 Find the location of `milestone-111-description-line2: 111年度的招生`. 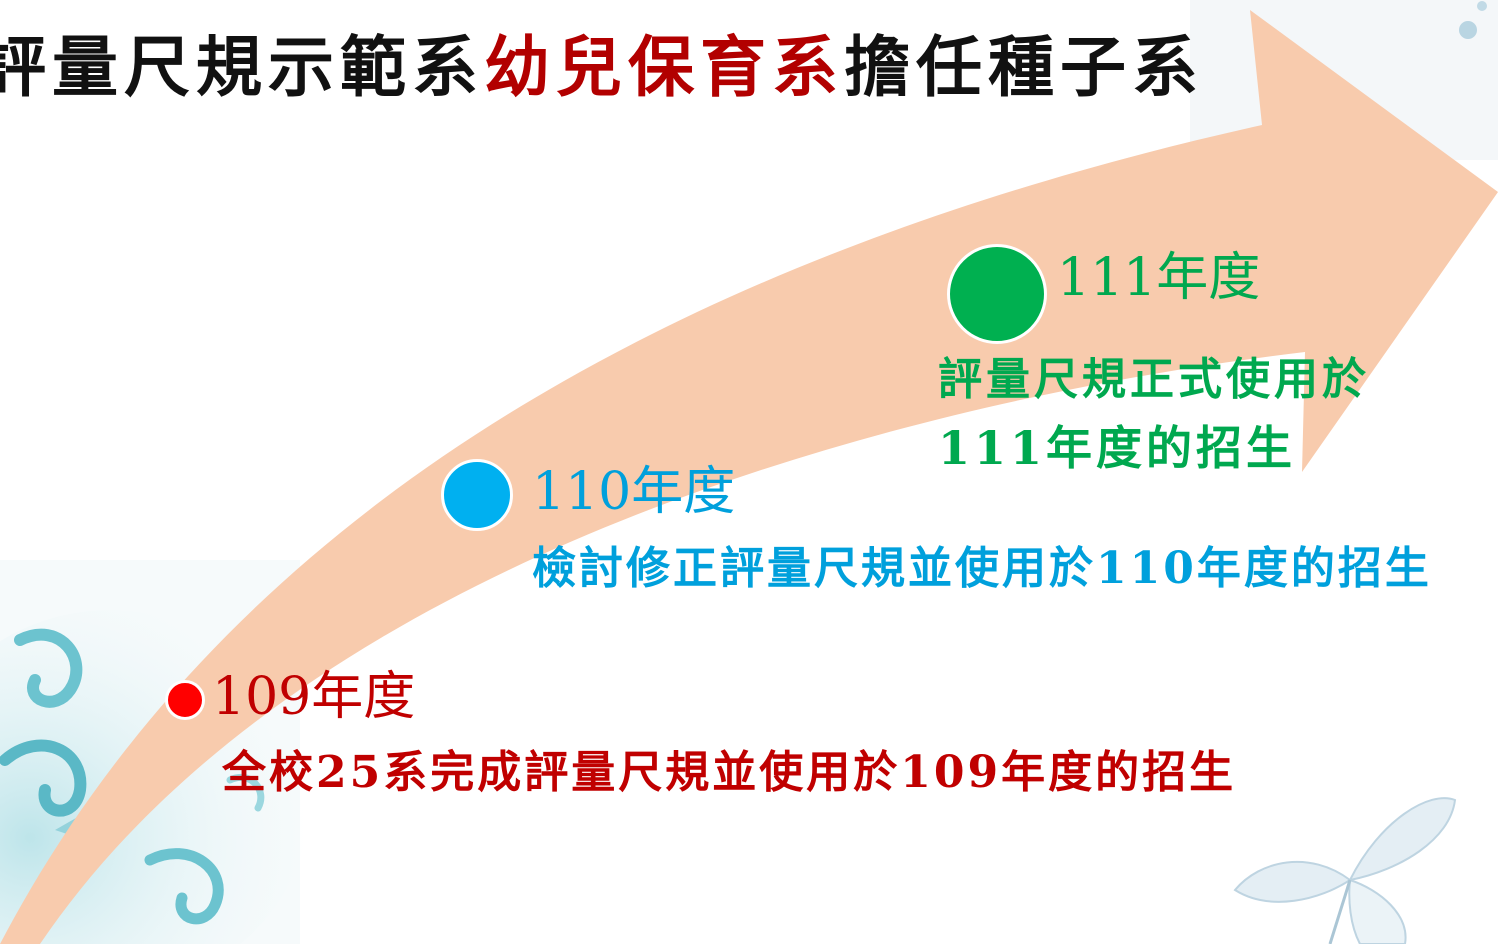

milestone-111-description-line2: 111年度的招生 is located at coordinates (1117, 448).